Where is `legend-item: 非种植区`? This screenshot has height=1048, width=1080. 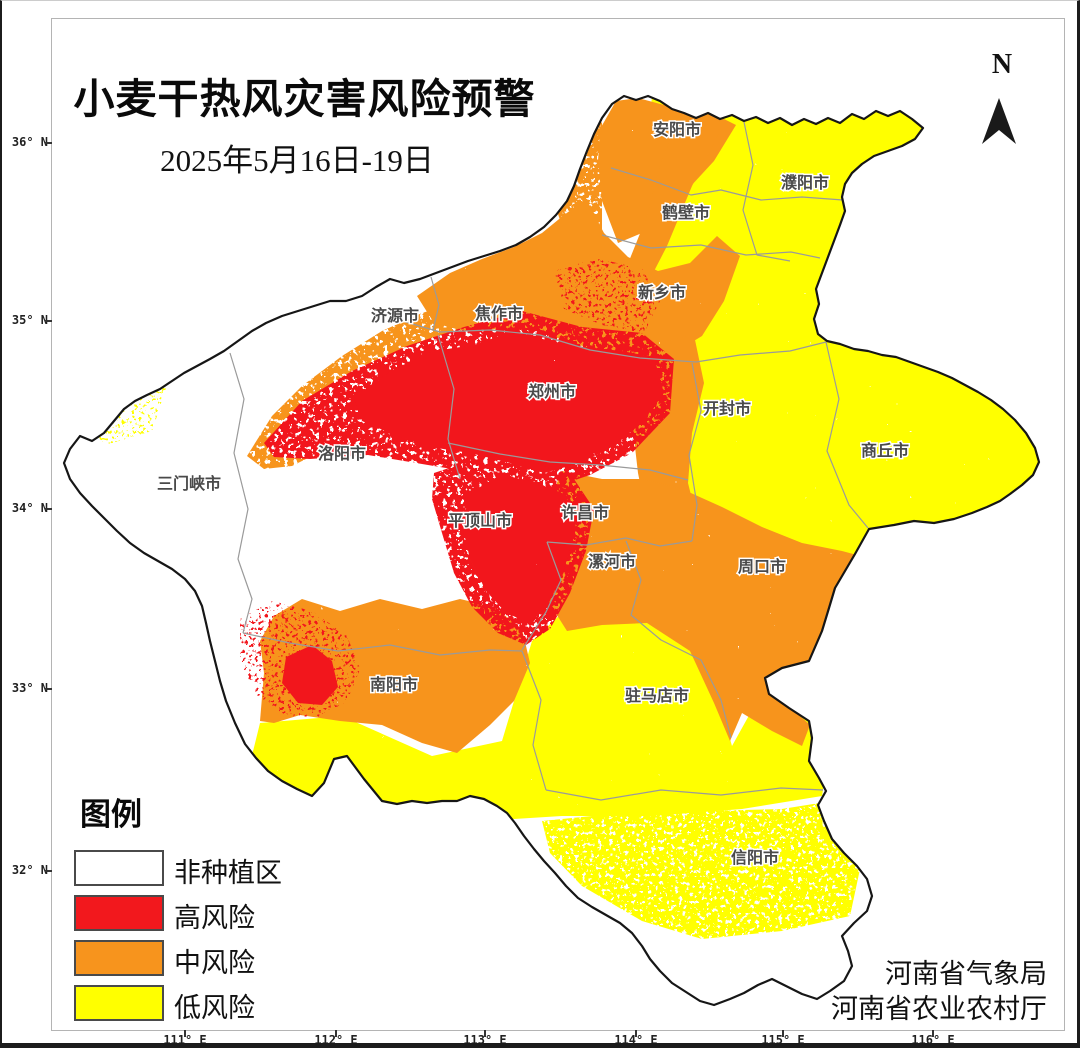 legend-item: 非种植区 is located at coordinates (177, 870).